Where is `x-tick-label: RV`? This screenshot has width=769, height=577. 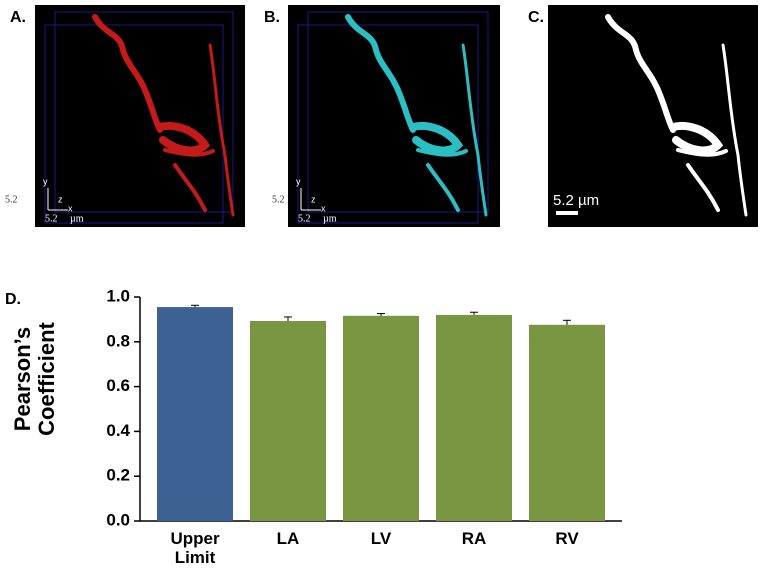
x-tick-label: RV is located at coordinates (567, 538).